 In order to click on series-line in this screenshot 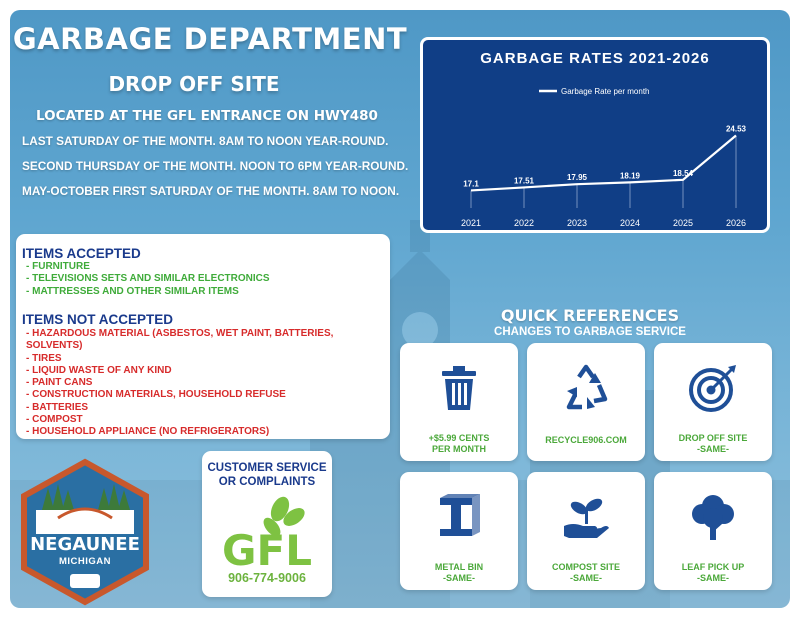, I will do `click(603, 163)`.